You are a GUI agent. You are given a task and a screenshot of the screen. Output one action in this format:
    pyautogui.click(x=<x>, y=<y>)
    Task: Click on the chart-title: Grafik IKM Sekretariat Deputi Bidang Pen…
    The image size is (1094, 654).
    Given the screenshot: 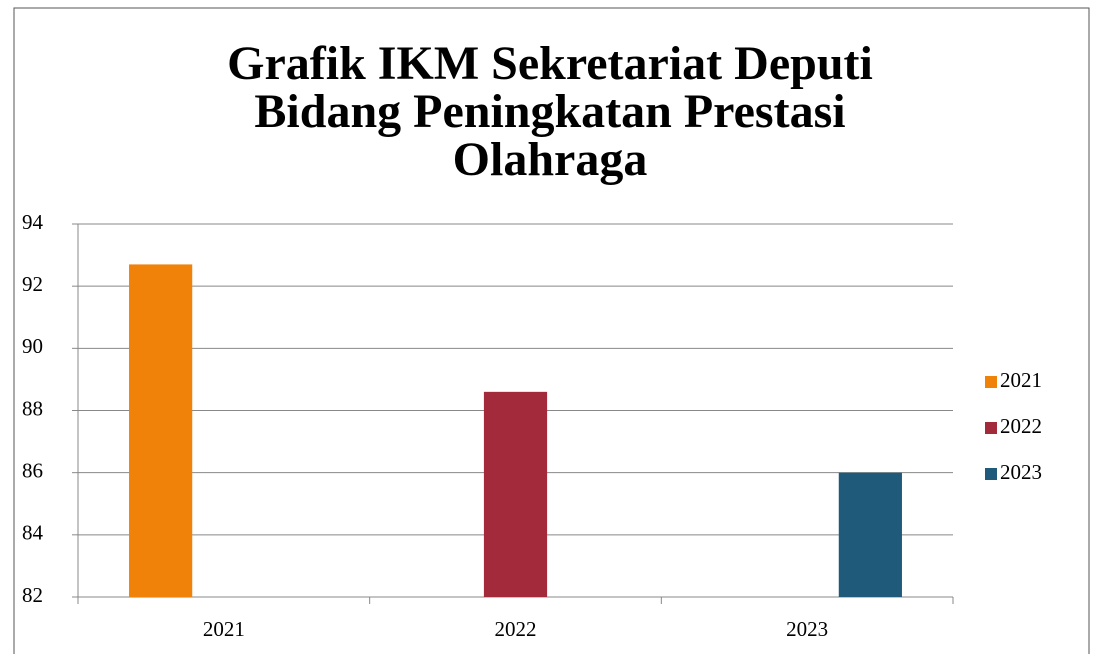 What is the action you would take?
    pyautogui.click(x=550, y=111)
    